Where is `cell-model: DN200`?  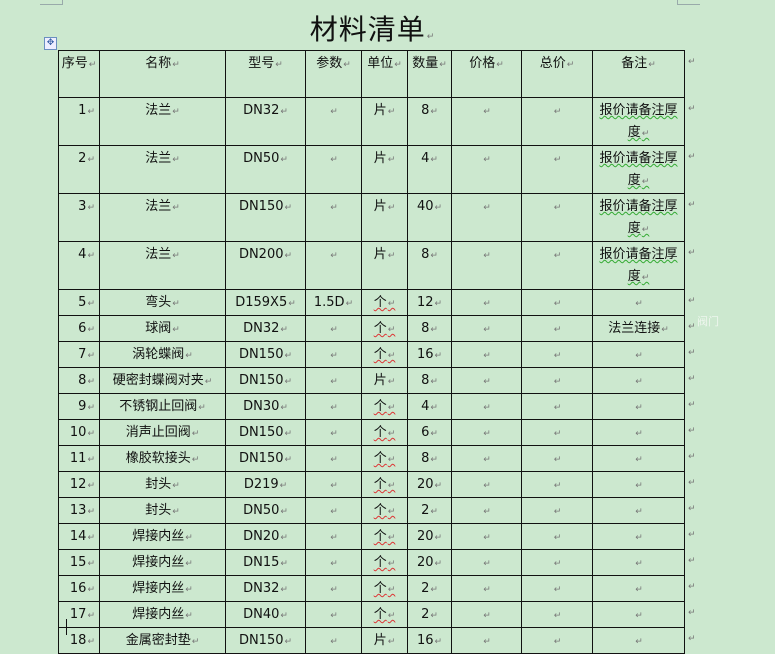
cell-model: DN200 is located at coordinates (265, 265).